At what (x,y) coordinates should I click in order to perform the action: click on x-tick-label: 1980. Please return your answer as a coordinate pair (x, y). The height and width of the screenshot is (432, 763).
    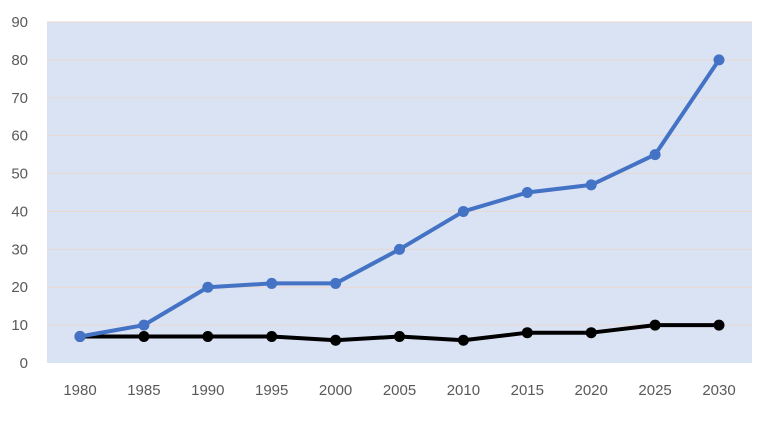
    Looking at the image, I should click on (79, 390).